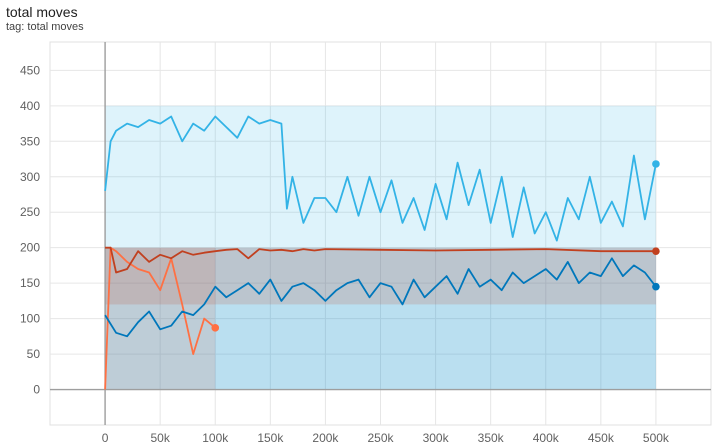 The width and height of the screenshot is (721, 445). Describe the element at coordinates (30, 212) in the screenshot. I see `y-tick-label: 250` at that location.